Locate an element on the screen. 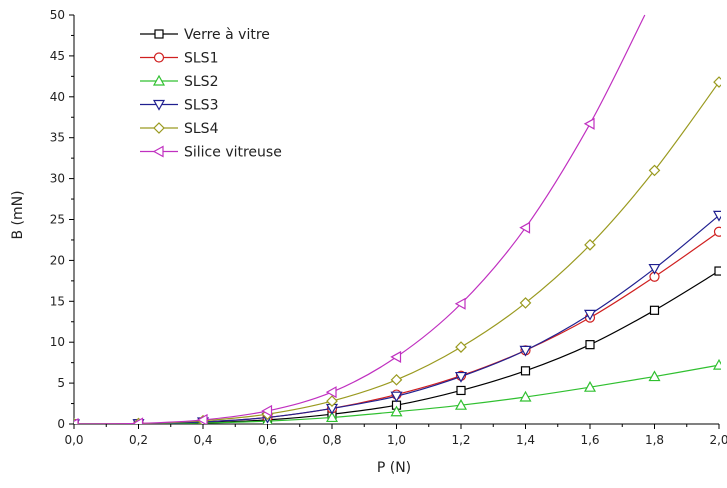 This screenshot has width=727, height=488. legend-label: SLS2 is located at coordinates (201, 82).